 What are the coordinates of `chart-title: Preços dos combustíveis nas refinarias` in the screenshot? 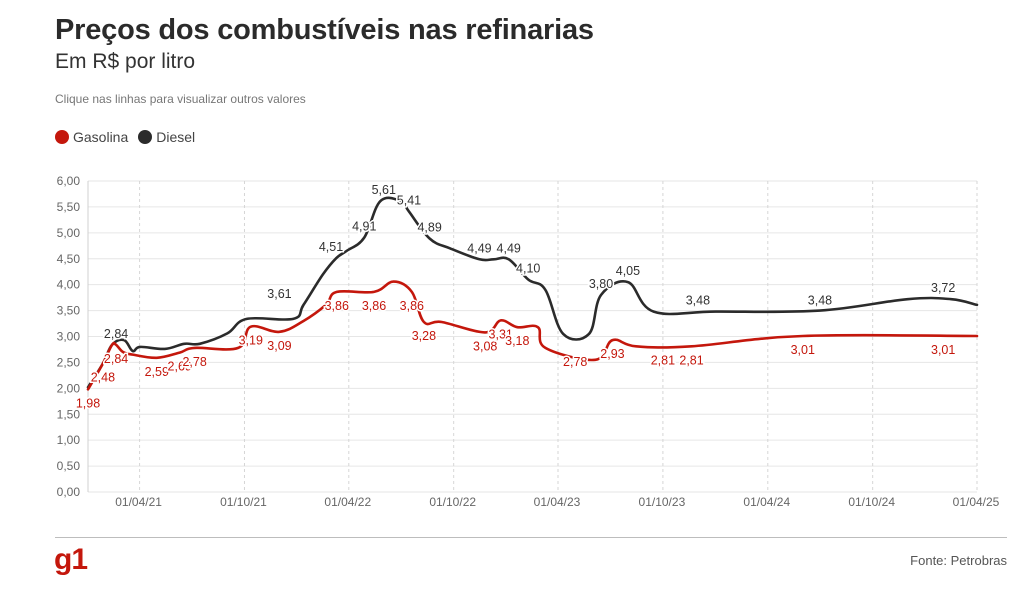 It's located at (324, 30).